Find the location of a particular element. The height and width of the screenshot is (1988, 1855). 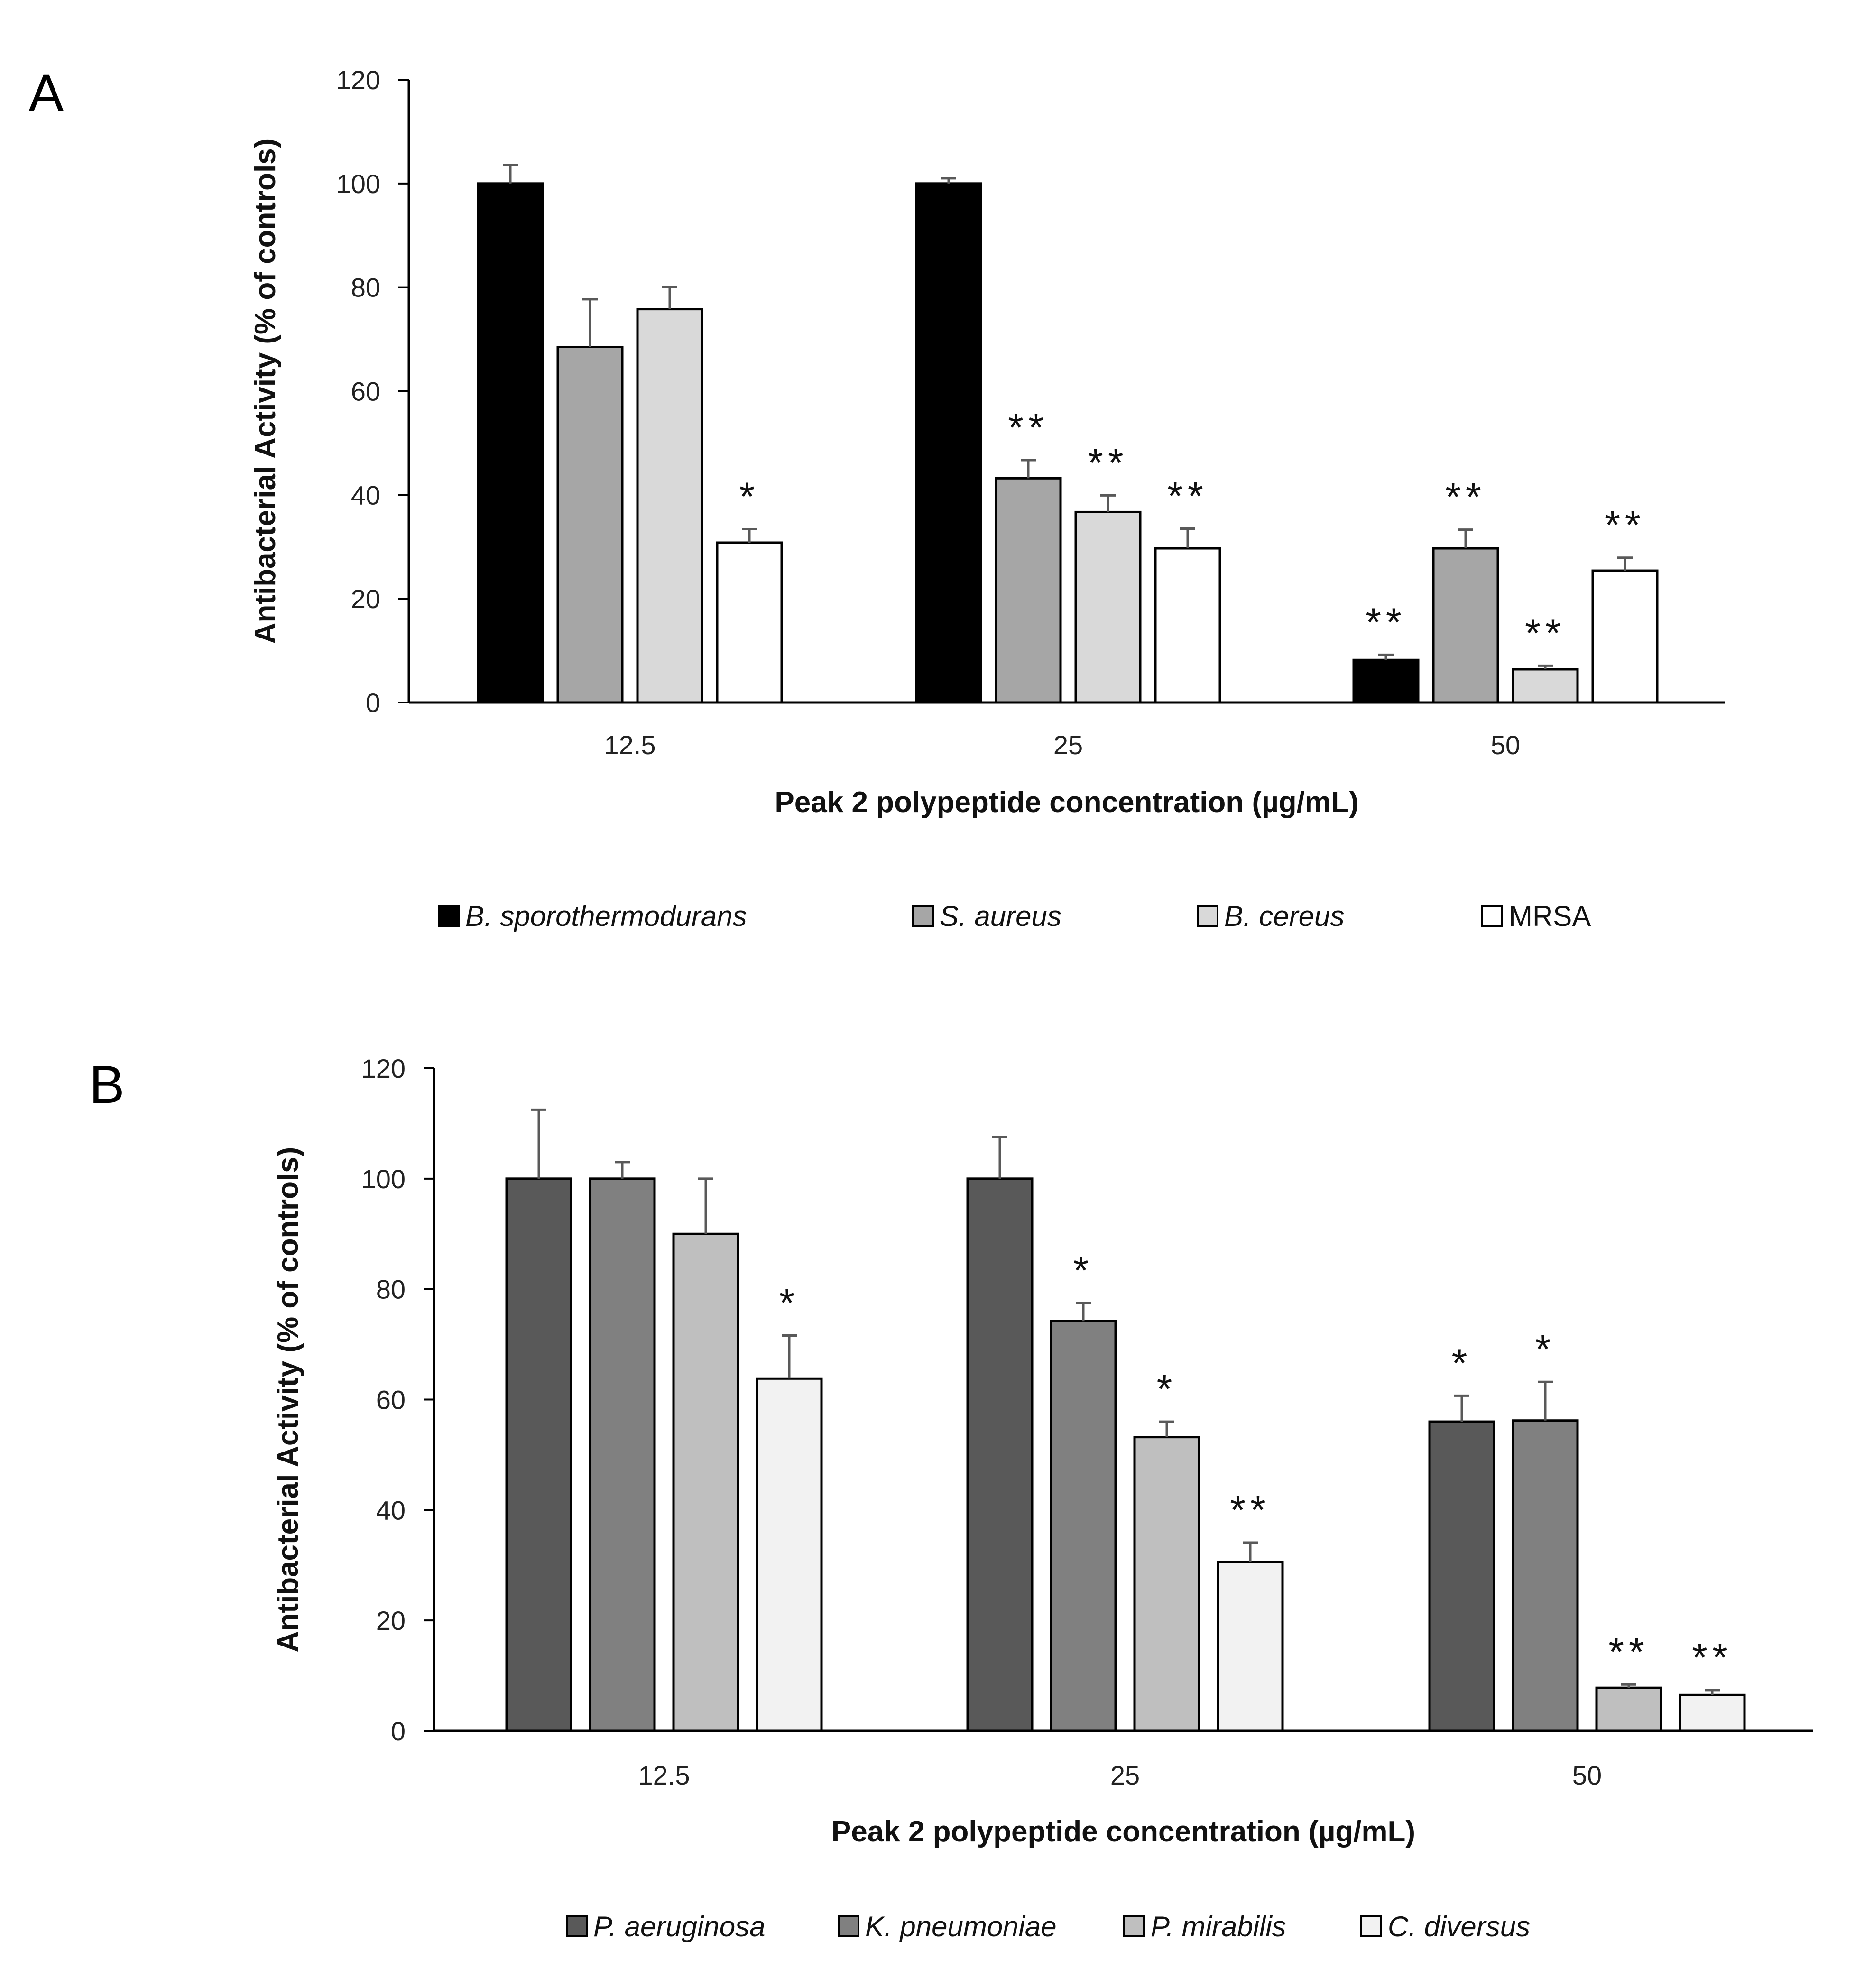

bar-b-s3-c1 is located at coordinates (1250, 1646).